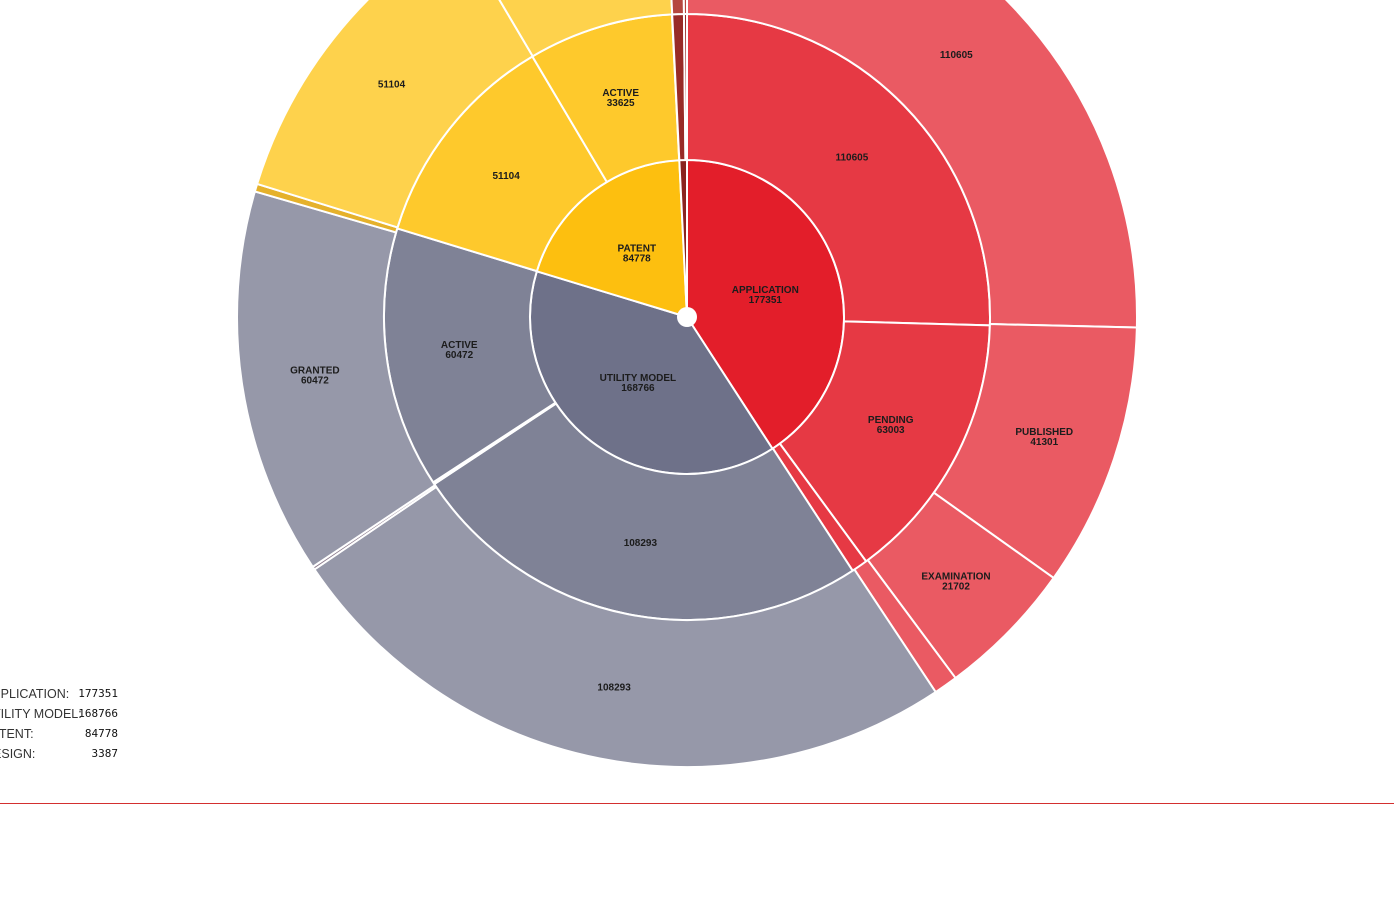 The height and width of the screenshot is (900, 1394). What do you see at coordinates (638, 383) in the screenshot?
I see `segment-label: UTILITY MODEL 168766` at bounding box center [638, 383].